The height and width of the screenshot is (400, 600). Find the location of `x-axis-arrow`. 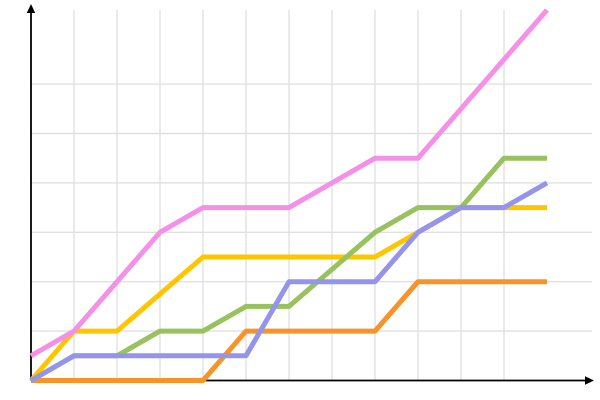

x-axis-arrow is located at coordinates (589, 380).